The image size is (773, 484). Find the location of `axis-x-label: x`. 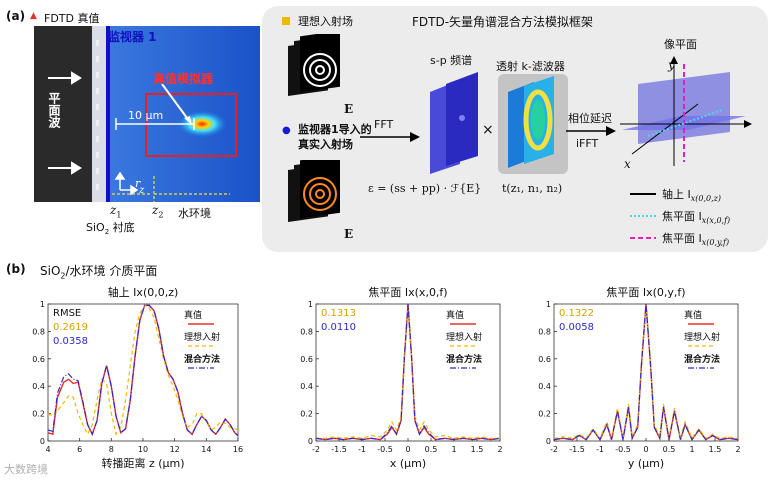

axis-x-label: x is located at coordinates (627, 164).